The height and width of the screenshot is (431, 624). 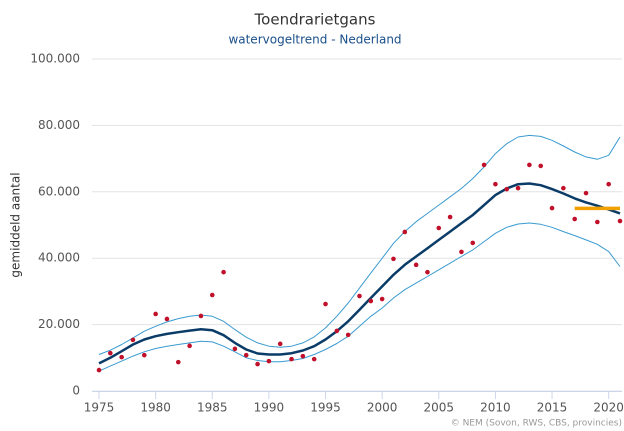 I want to click on chart-title: Toendrarietgans, so click(x=315, y=20).